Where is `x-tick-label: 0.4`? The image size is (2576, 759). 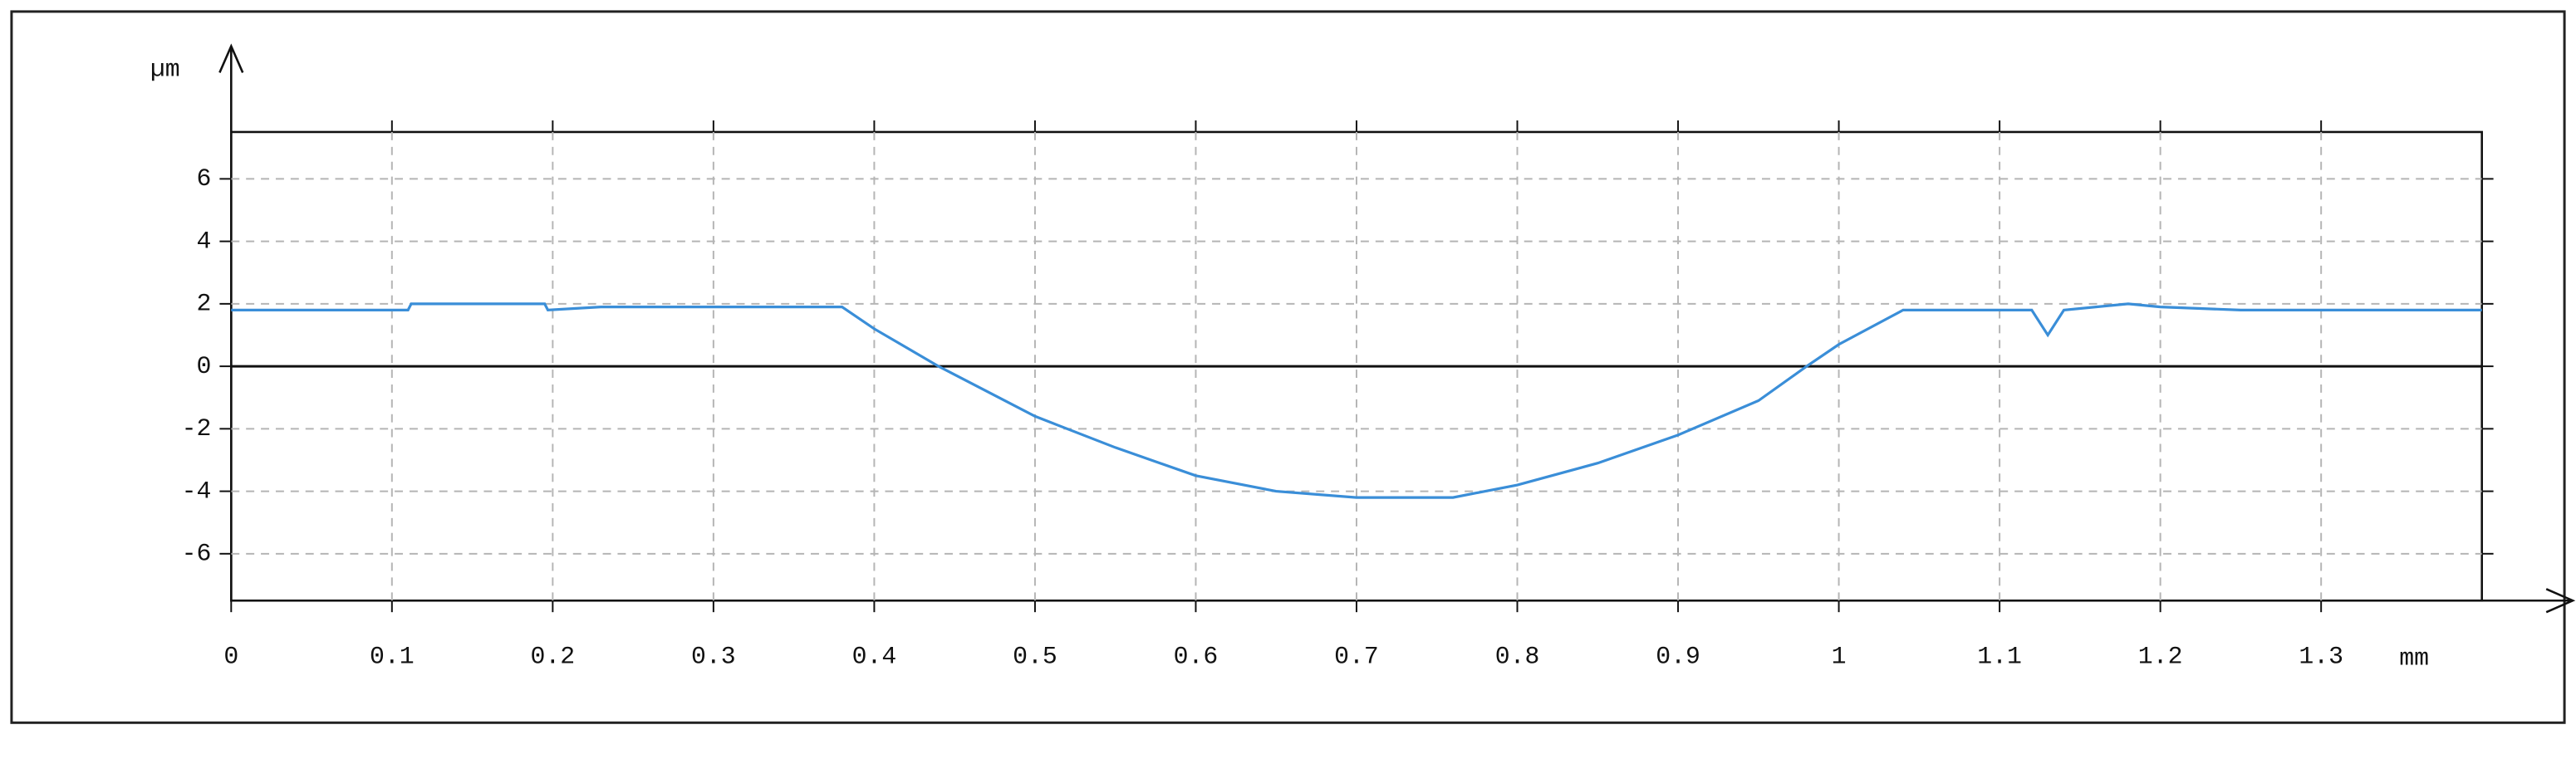 x-tick-label: 0.4 is located at coordinates (874, 657).